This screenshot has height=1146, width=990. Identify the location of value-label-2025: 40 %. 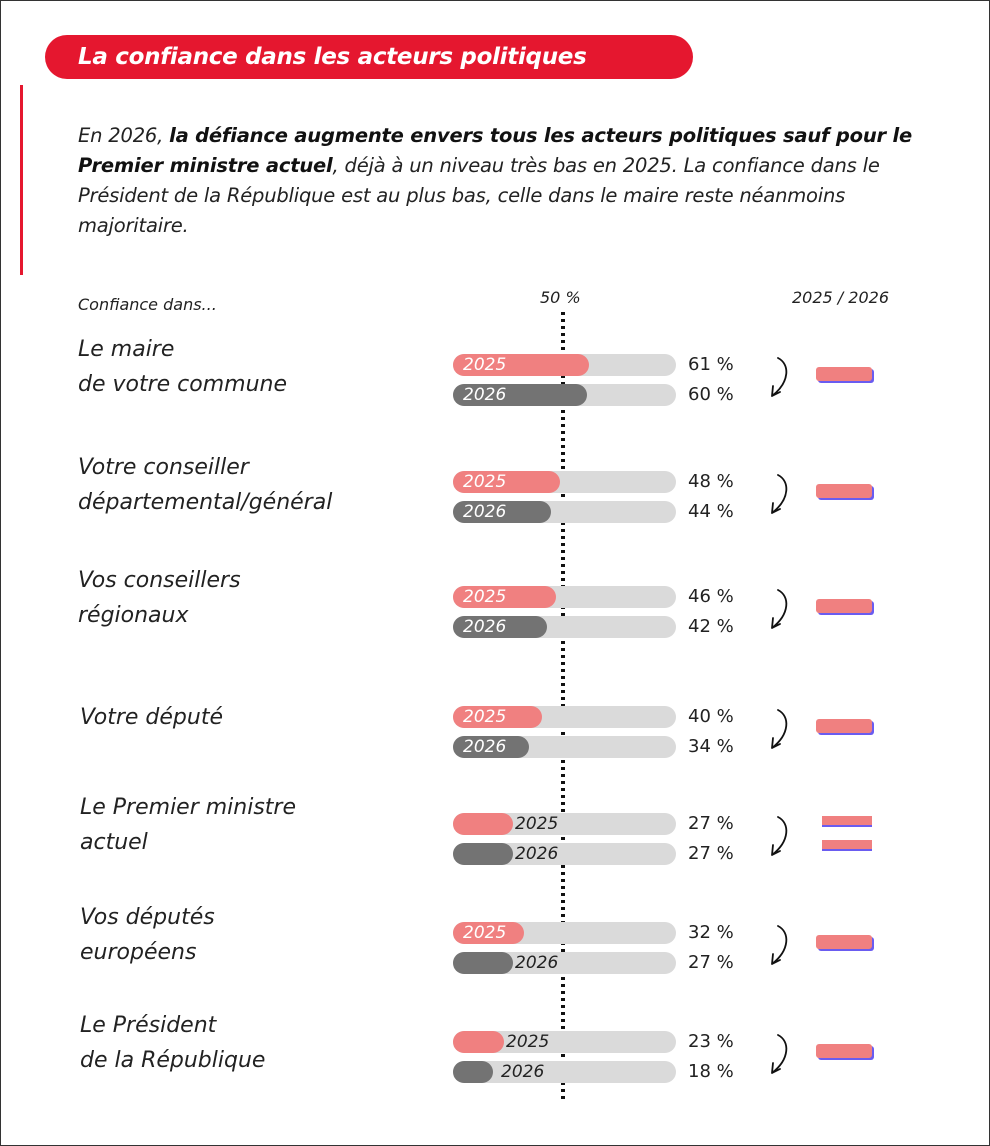
(711, 716).